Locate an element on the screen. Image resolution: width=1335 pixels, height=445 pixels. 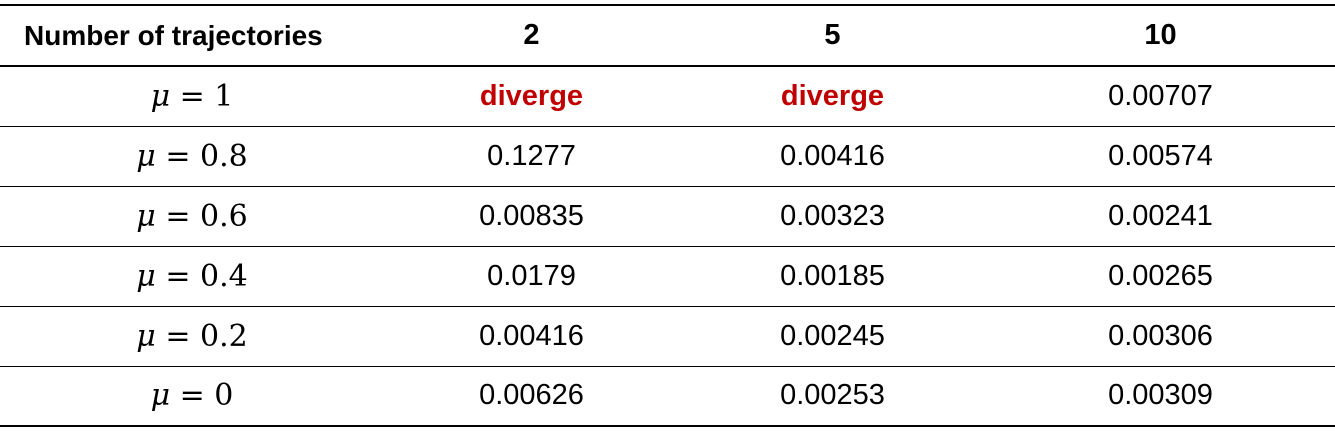
table-cell: 0.00241 is located at coordinates (1160, 216).